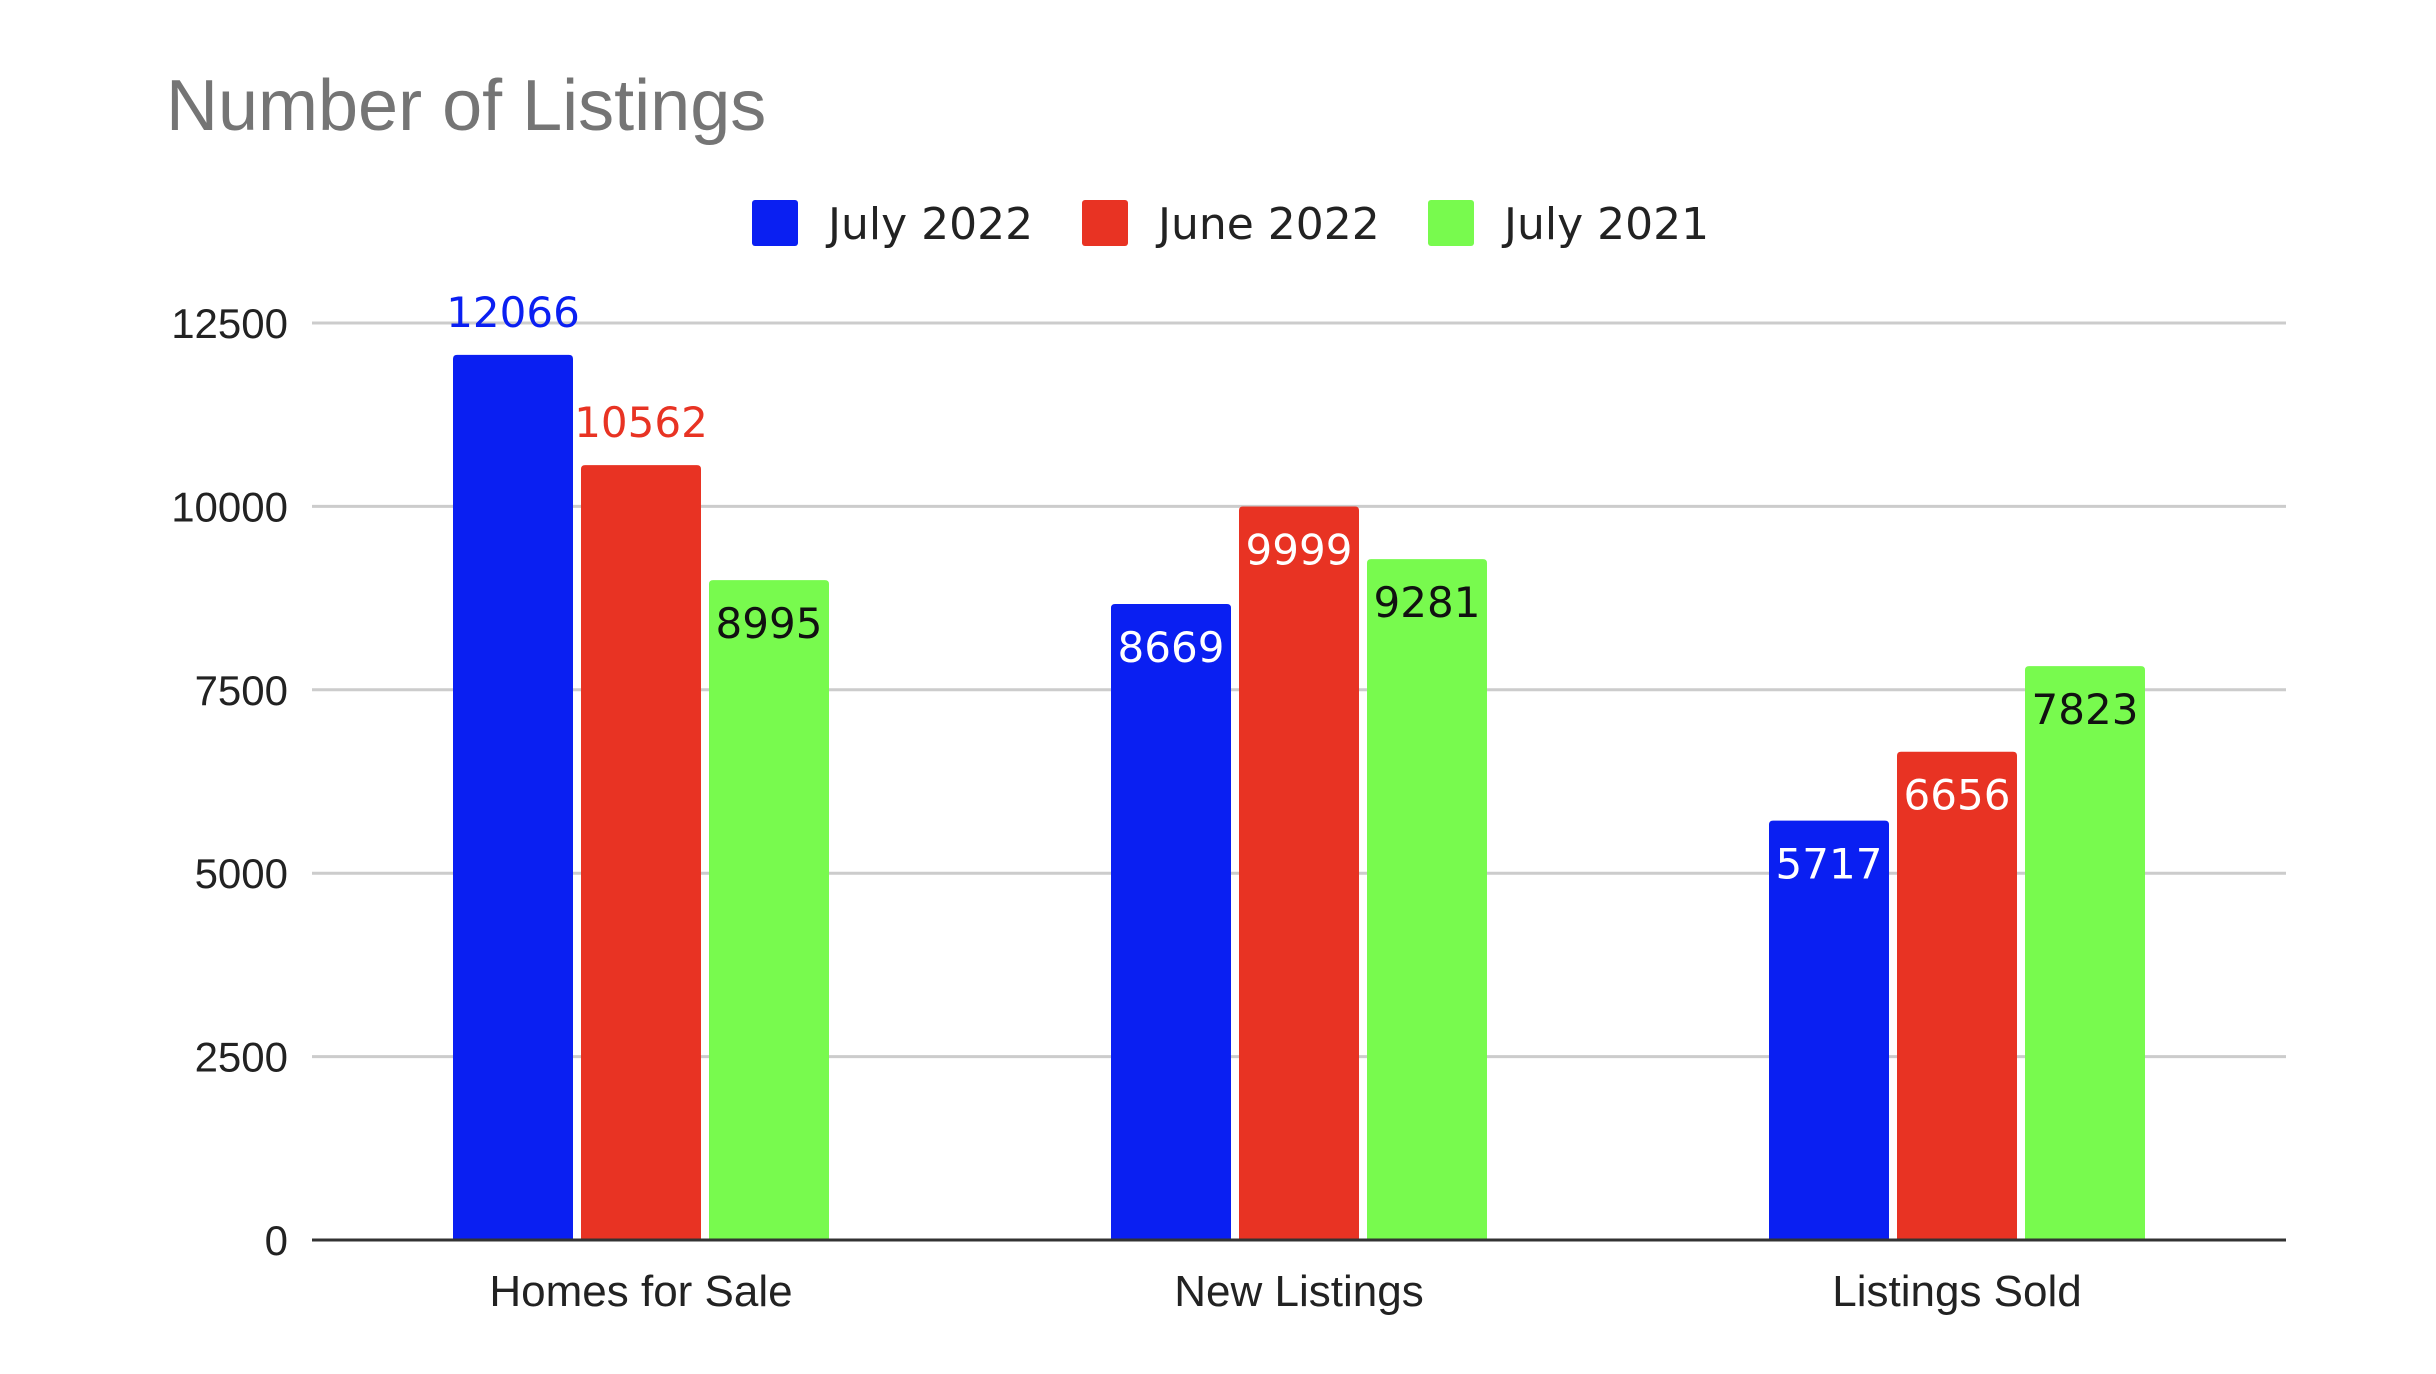  What do you see at coordinates (2085, 709) in the screenshot?
I see `data-label-listings-sold-july-2021: 7823` at bounding box center [2085, 709].